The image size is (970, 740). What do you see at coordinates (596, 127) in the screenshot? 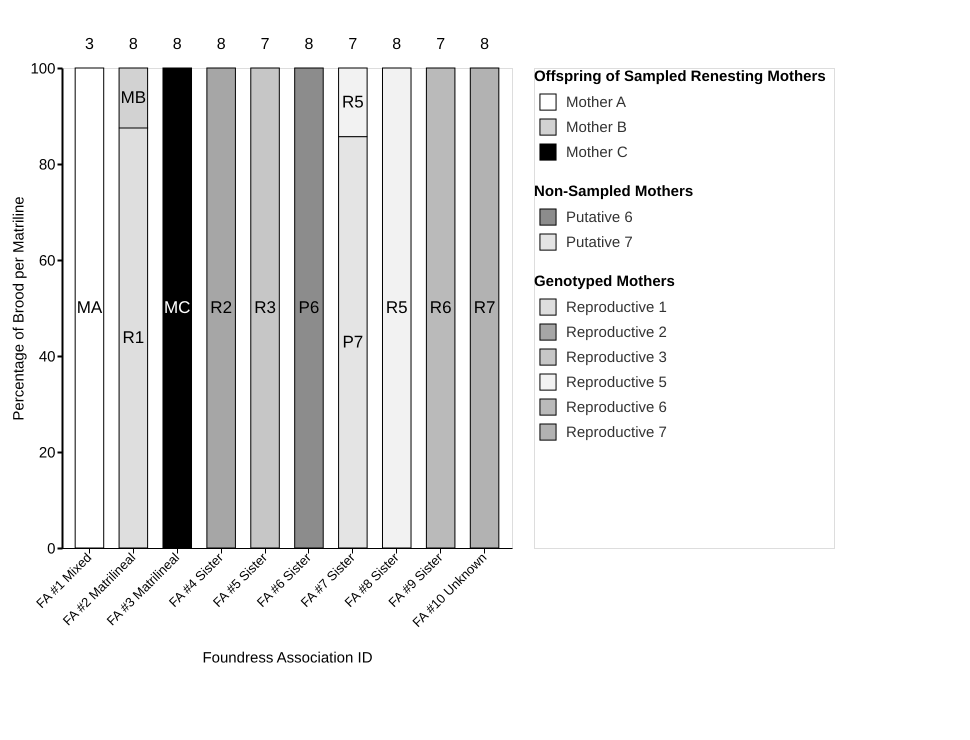
I see `legend-label: Mother B` at bounding box center [596, 127].